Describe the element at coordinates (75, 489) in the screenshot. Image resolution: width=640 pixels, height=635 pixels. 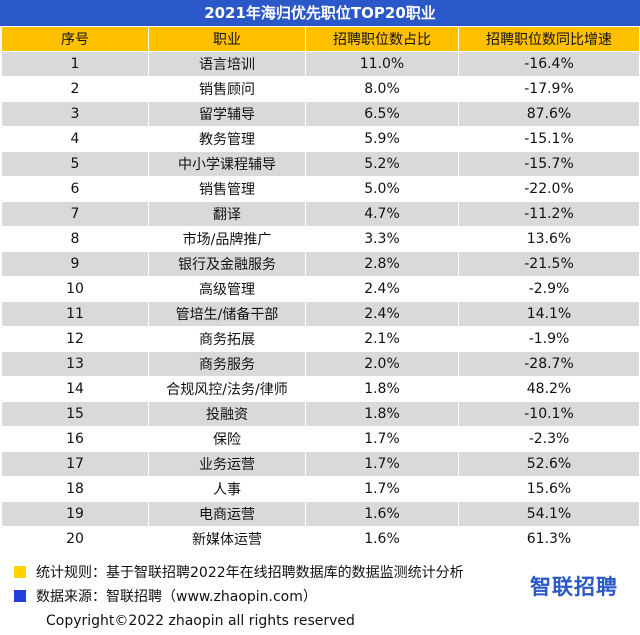
I see `cell-index: 18` at that location.